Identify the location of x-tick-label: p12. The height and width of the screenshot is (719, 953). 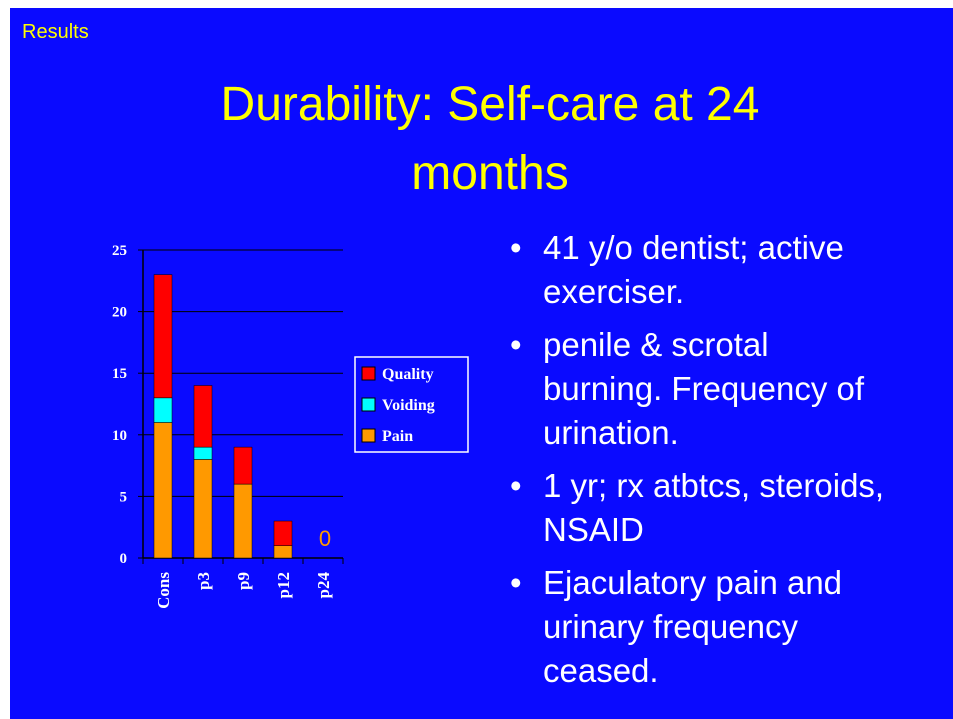
(283, 585).